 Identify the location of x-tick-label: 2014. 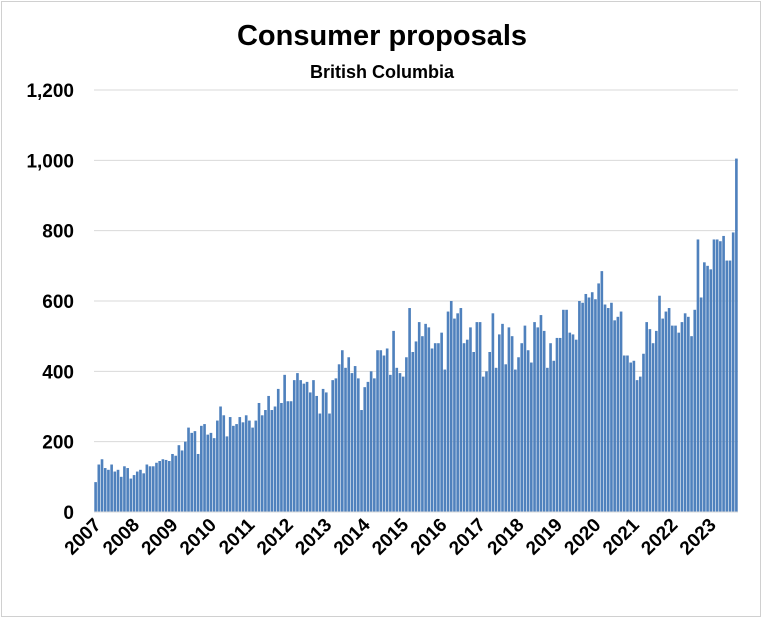
(352, 536).